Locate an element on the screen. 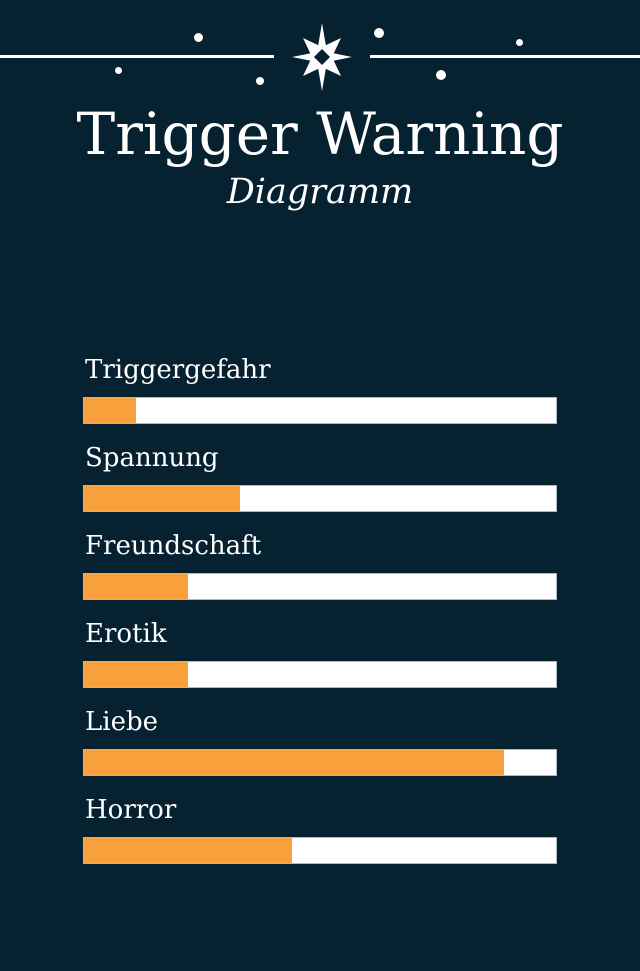 Image resolution: width=640 pixels, height=971 pixels. category-label: Freundschaft is located at coordinates (173, 546).